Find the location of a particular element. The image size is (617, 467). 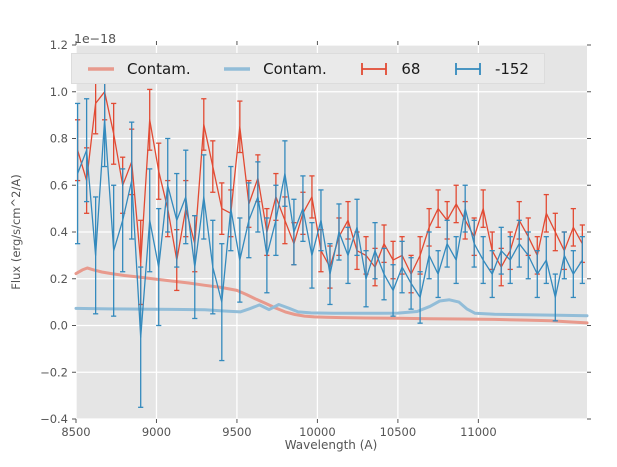

x-tick-label: 9000 is located at coordinates (156, 432).